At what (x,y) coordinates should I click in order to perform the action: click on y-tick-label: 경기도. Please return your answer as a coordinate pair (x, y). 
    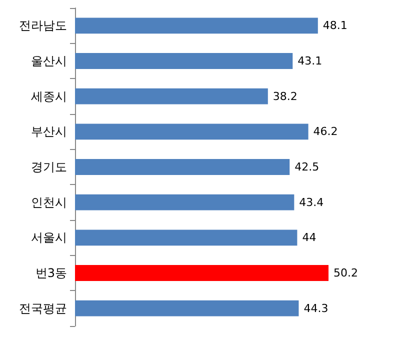
    Looking at the image, I should click on (49, 167).